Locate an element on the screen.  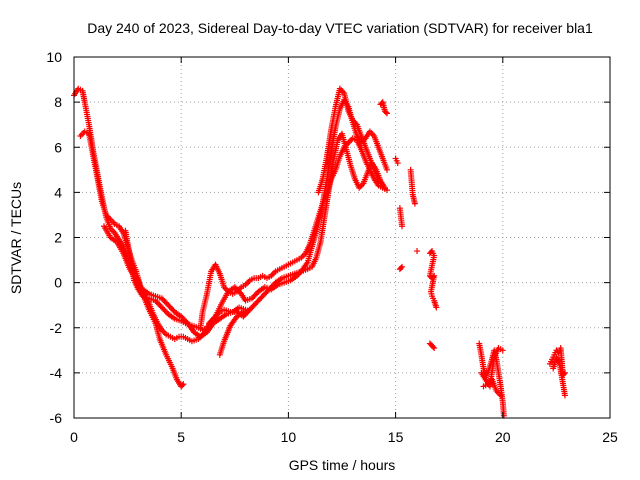
series-trace-d is located at coordinates (187, 280).